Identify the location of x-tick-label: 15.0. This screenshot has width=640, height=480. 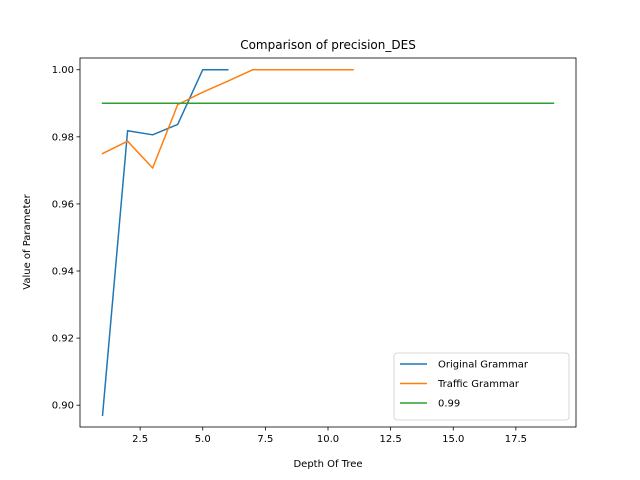
(453, 439).